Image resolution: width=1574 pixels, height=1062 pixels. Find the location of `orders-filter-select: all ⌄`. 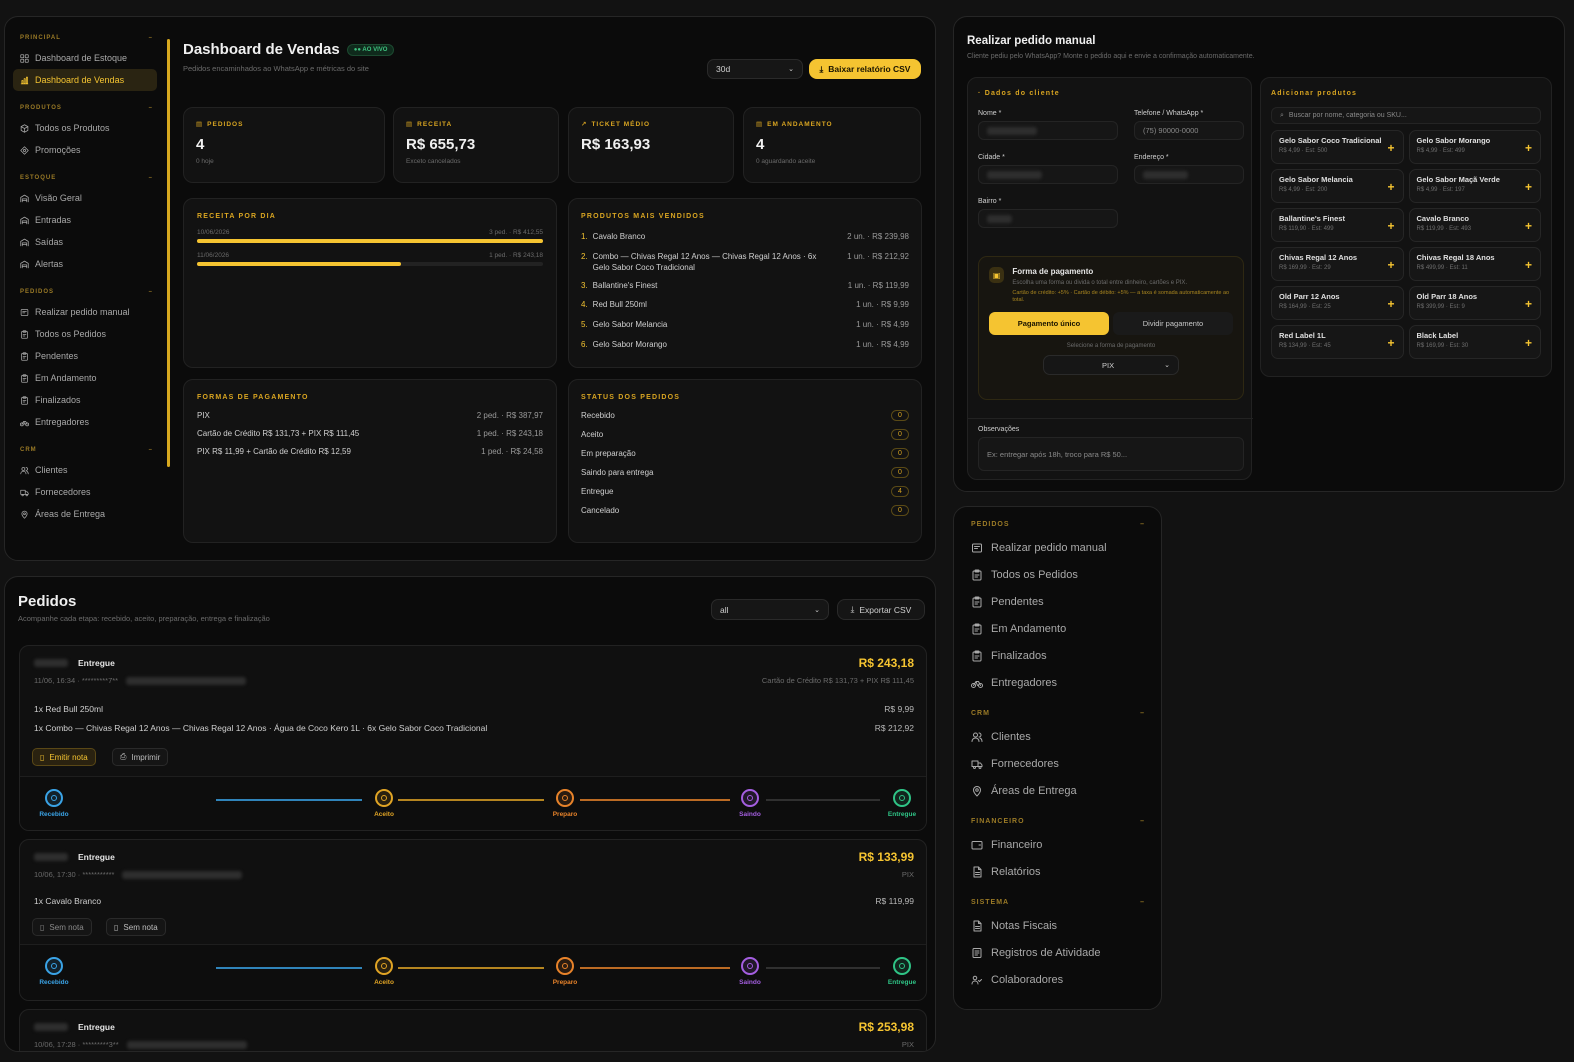

orders-filter-select: all ⌄ is located at coordinates (770, 609).